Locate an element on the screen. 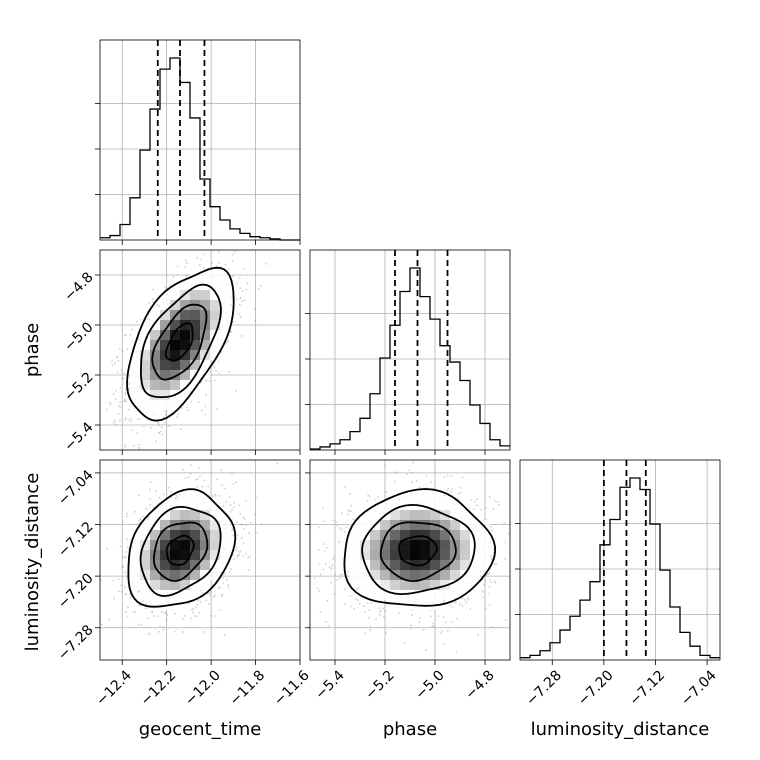 The image size is (760, 760). x-tick-label-luminosity_distance: −7.28 is located at coordinates (544, 688).